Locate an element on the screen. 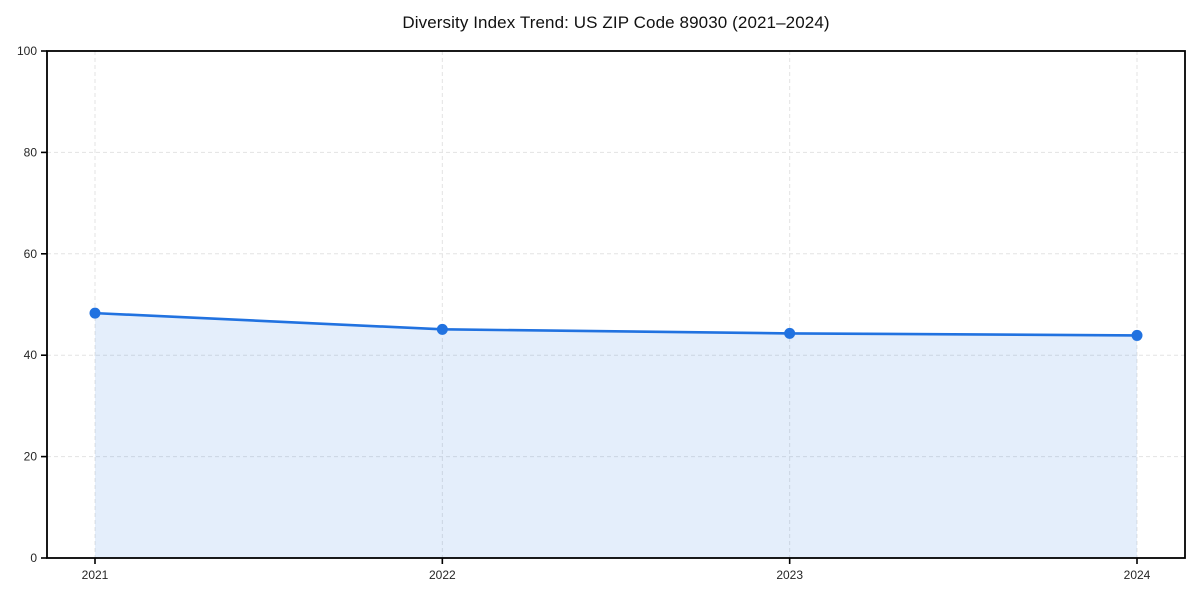 The image size is (1200, 600). x-tick-label: 2021 is located at coordinates (95, 575).